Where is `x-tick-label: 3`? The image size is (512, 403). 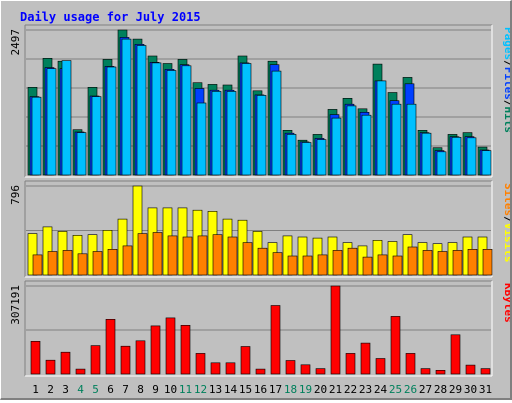 x-tick-label: 3 is located at coordinates (65, 389).